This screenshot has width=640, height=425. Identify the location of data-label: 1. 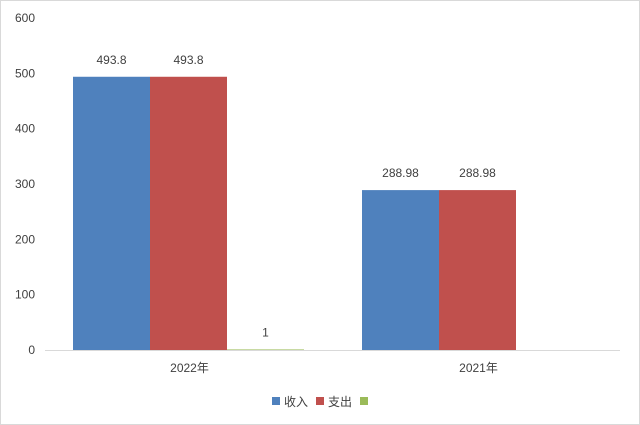
(265, 332).